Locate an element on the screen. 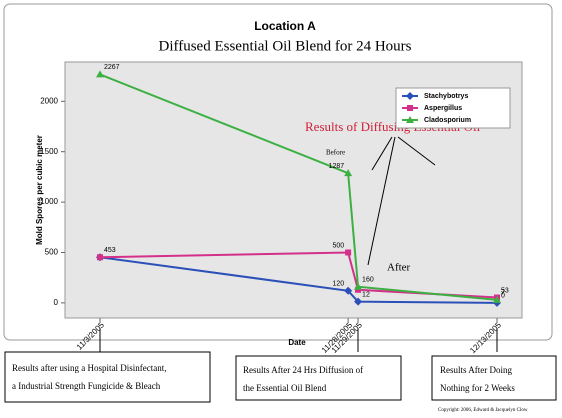  note: Nothing for 2 Weeks is located at coordinates (477, 388).